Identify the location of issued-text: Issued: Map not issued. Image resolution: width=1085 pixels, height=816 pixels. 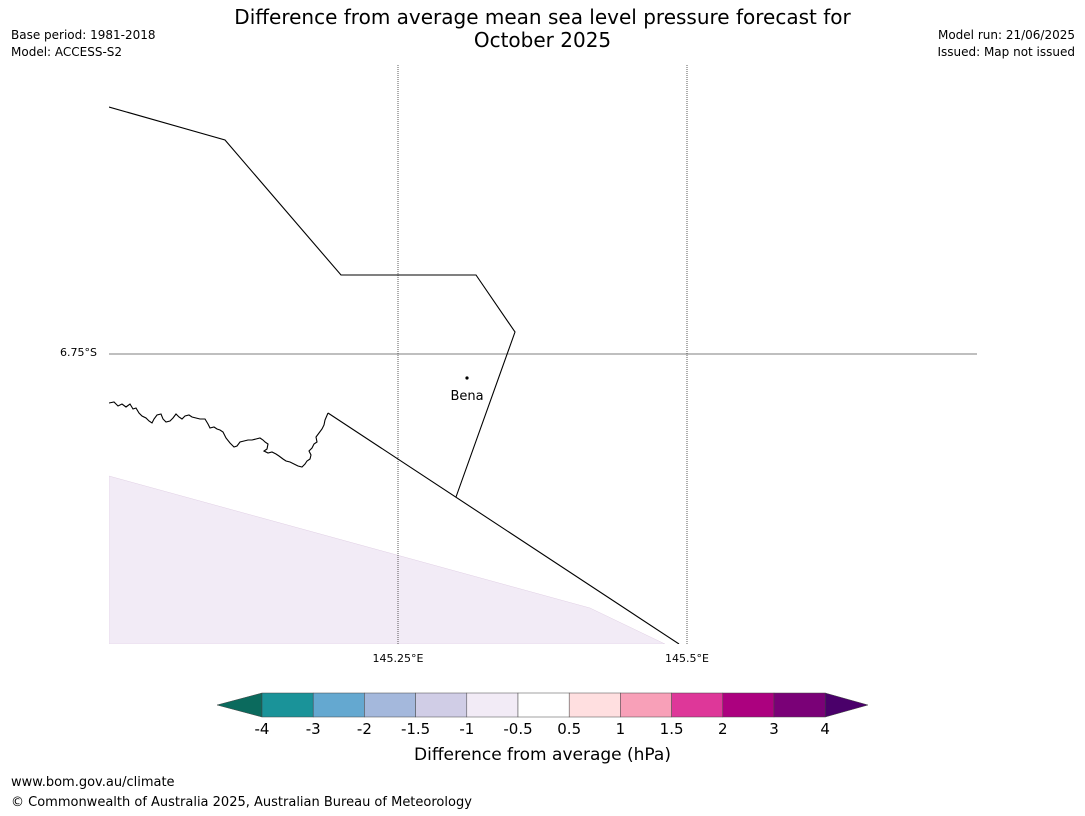
(1006, 52).